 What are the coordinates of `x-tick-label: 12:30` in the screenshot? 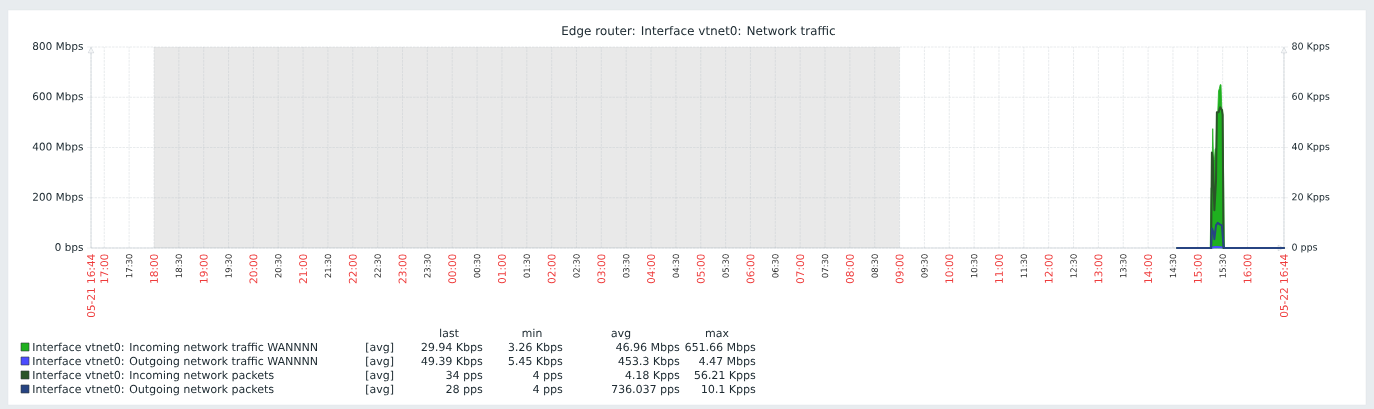 It's located at (1073, 266).